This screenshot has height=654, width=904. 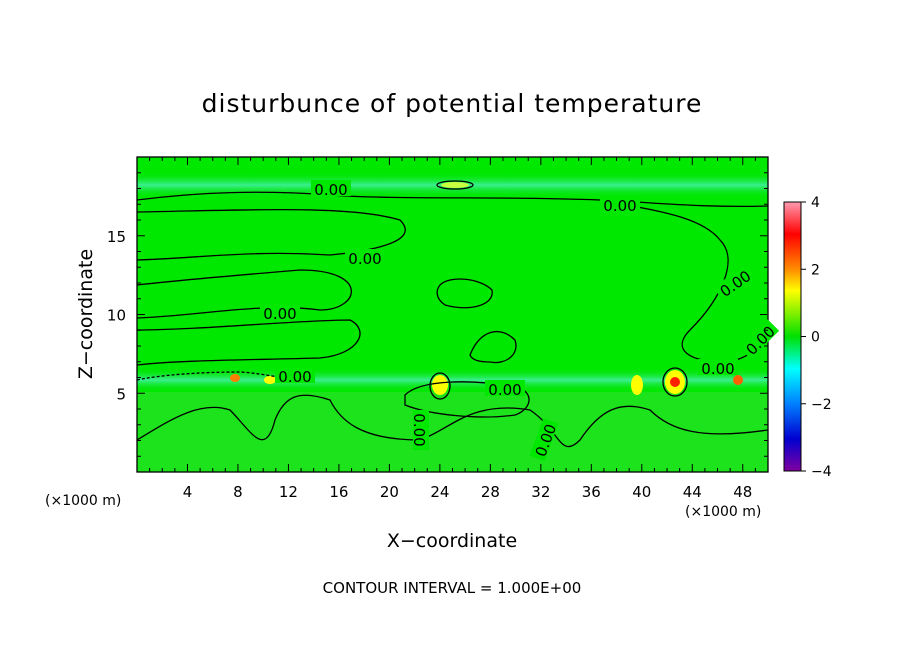 What do you see at coordinates (188, 492) in the screenshot?
I see `x-tick-label: 4` at bounding box center [188, 492].